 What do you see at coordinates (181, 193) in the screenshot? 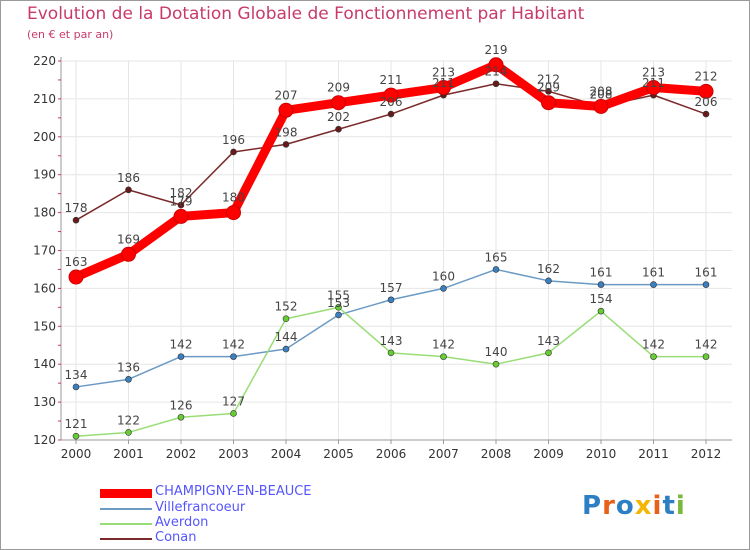
I see `data-label: 182` at bounding box center [181, 193].